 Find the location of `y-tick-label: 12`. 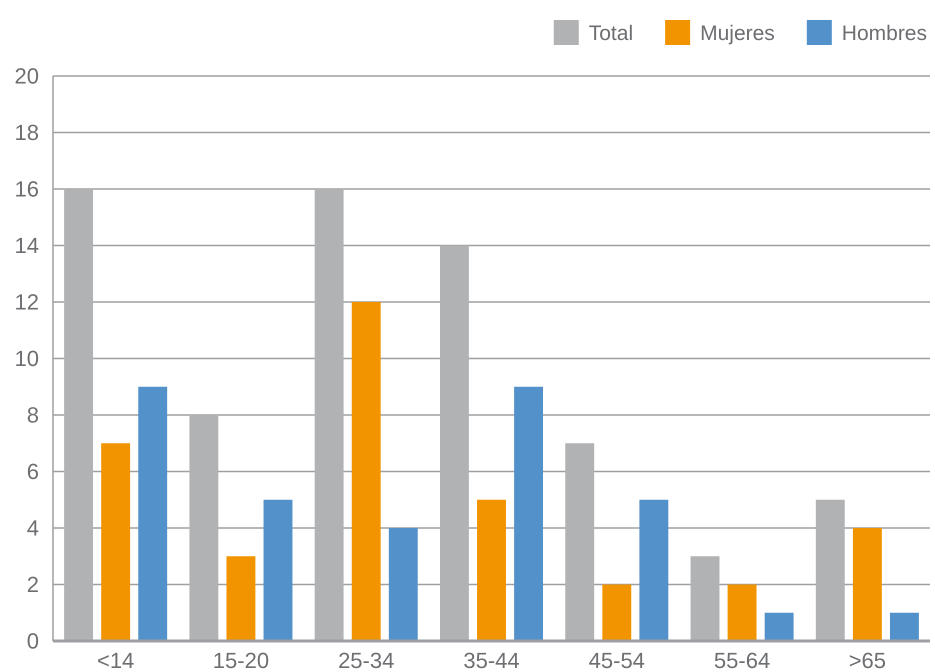

y-tick-label: 12 is located at coordinates (26, 302).